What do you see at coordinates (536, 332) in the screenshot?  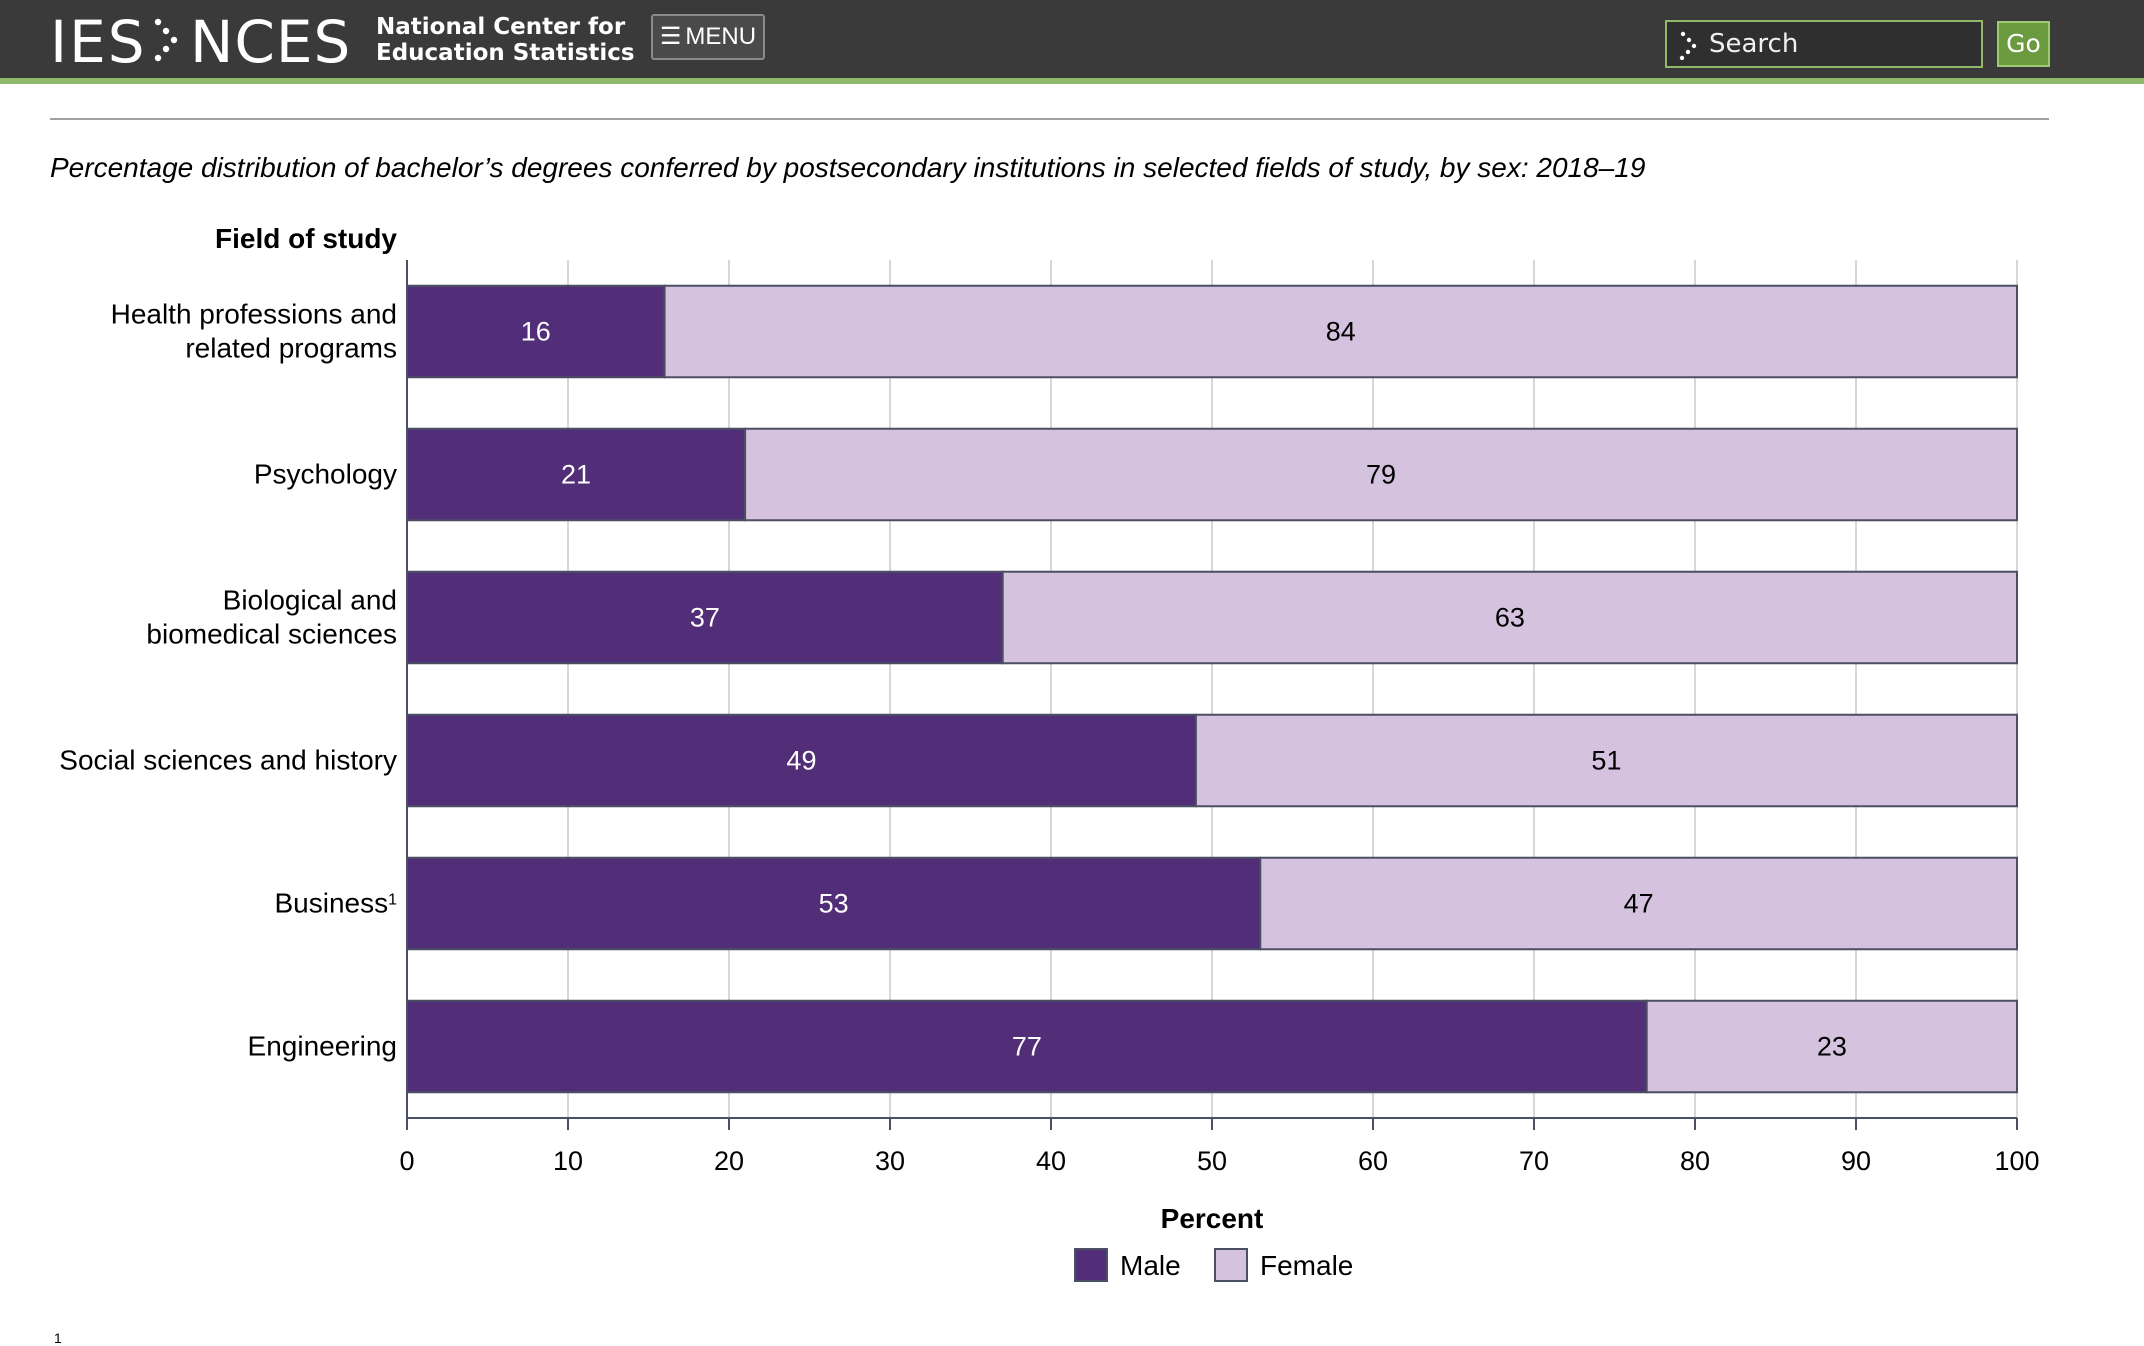 I see `data-label-male: 16` at bounding box center [536, 332].